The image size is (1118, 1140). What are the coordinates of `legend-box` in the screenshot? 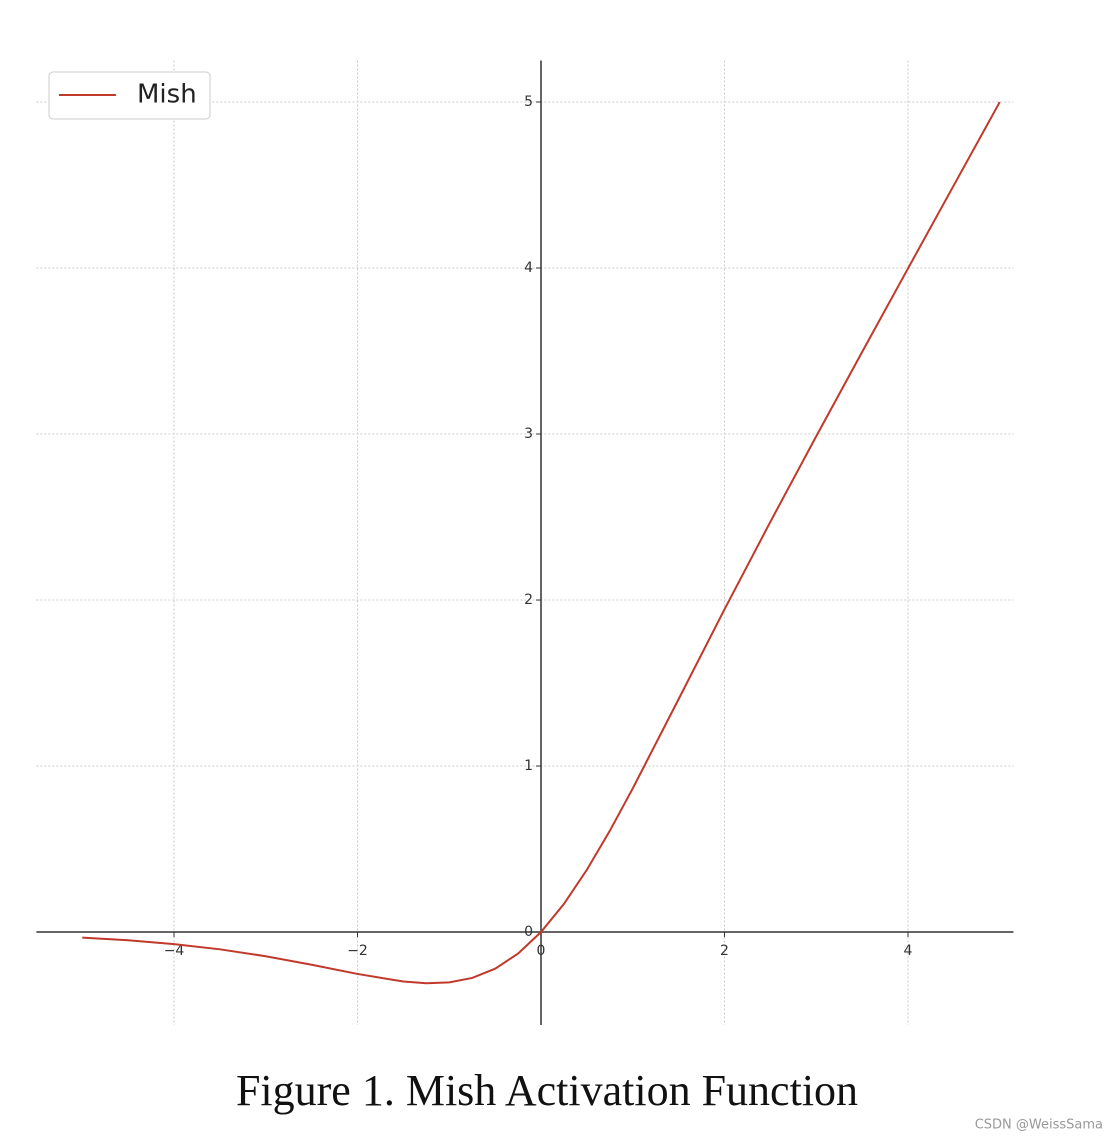 It's located at (129, 95).